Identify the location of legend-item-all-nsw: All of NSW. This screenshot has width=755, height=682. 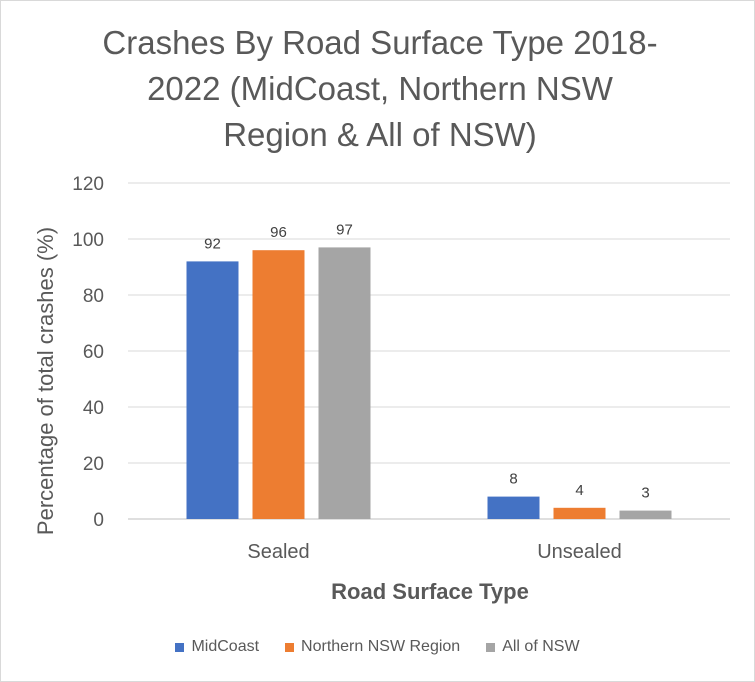
(533, 647).